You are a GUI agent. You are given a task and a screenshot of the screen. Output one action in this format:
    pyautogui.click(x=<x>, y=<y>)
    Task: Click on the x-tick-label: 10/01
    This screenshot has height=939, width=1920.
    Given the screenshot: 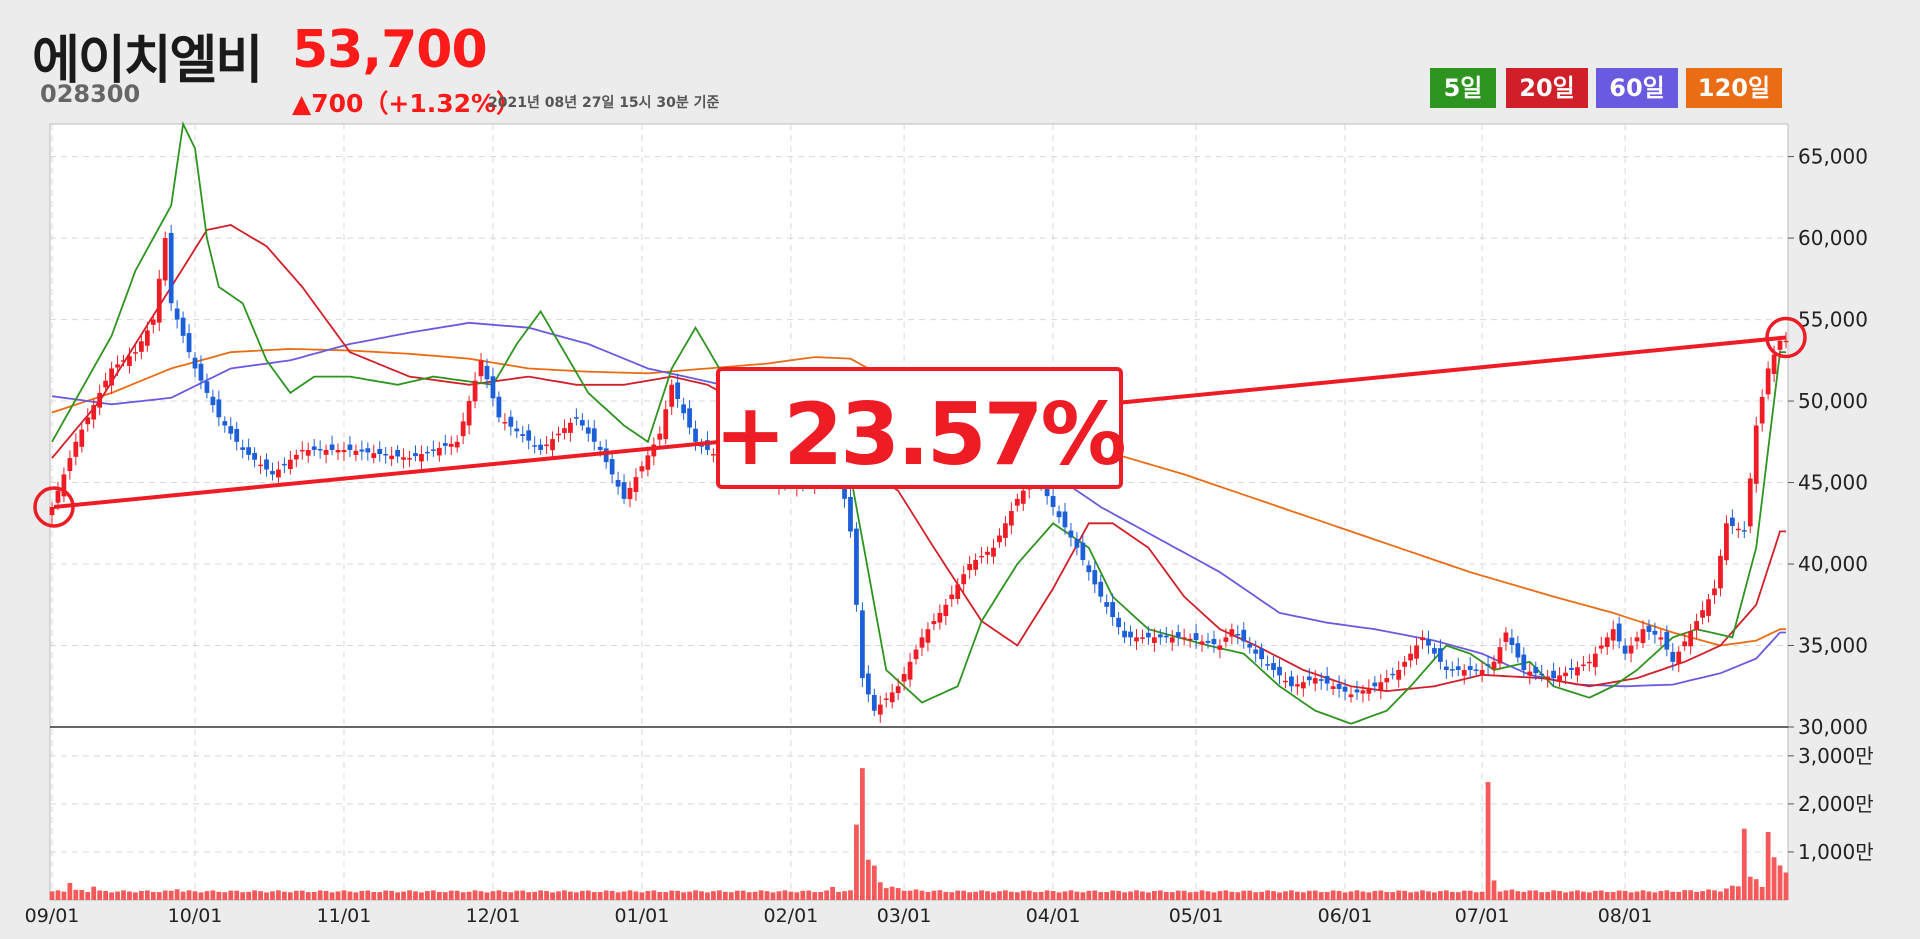 What is the action you would take?
    pyautogui.click(x=195, y=916)
    